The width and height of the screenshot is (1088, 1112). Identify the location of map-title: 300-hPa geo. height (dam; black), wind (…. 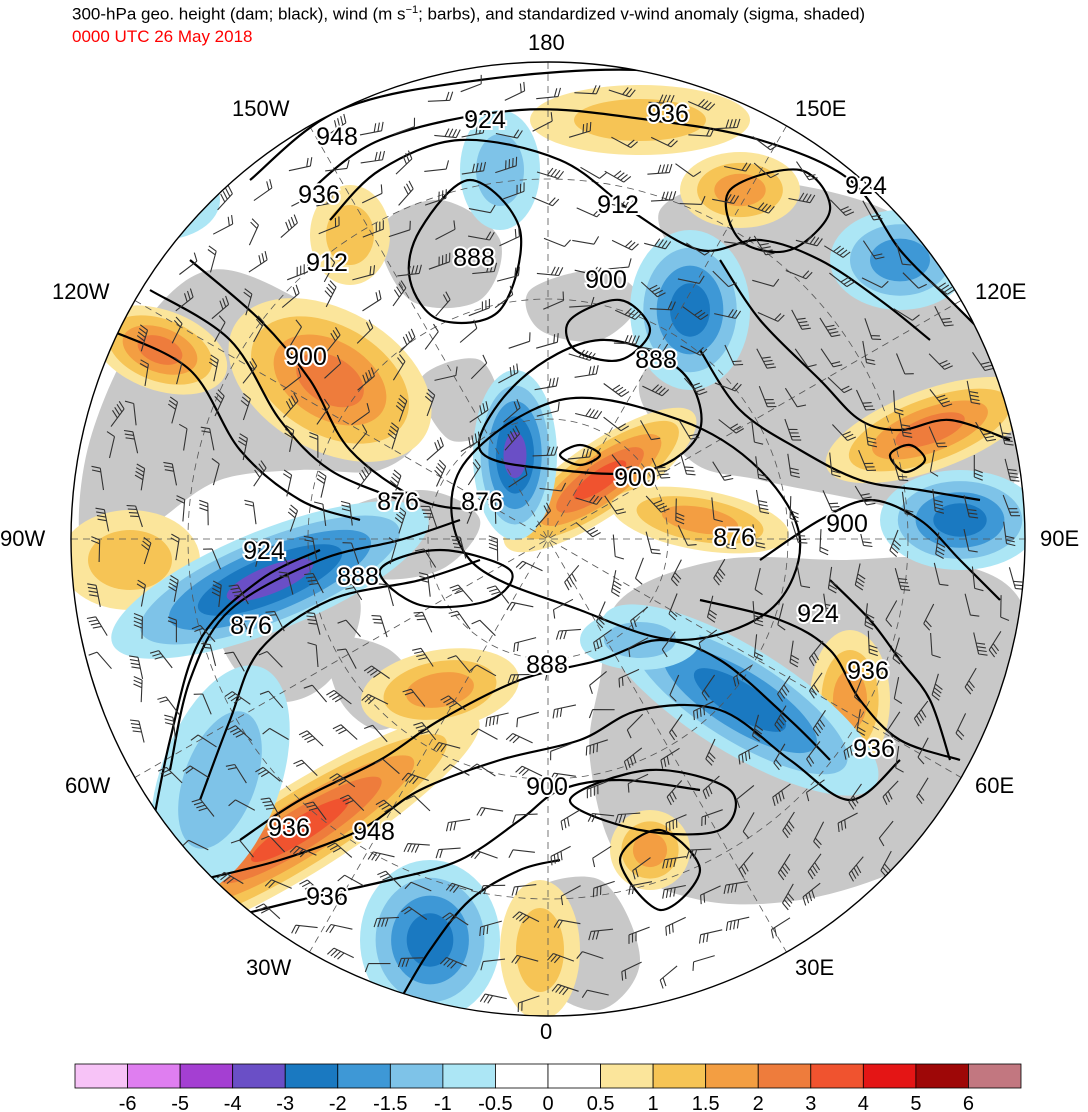
(469, 14).